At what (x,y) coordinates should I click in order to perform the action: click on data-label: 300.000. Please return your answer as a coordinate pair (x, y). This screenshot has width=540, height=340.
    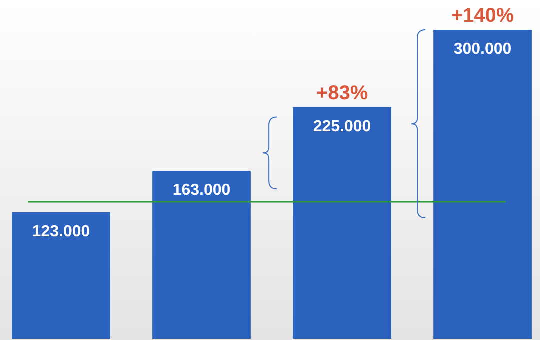
    Looking at the image, I should click on (483, 49).